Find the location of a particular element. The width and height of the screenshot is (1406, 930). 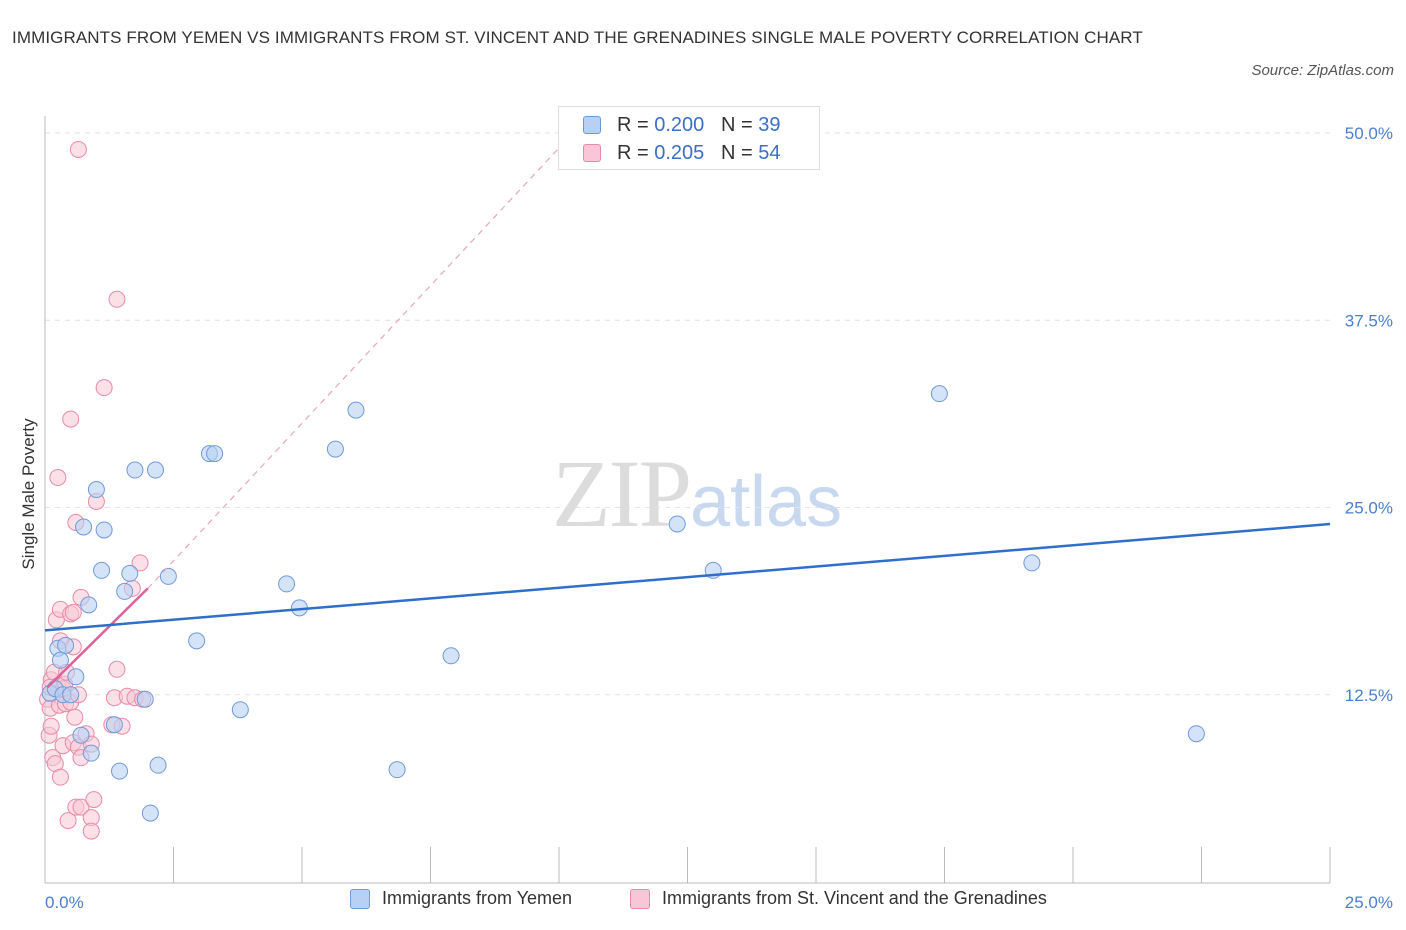

watermark: ZIPatlas is located at coordinates (697, 493).